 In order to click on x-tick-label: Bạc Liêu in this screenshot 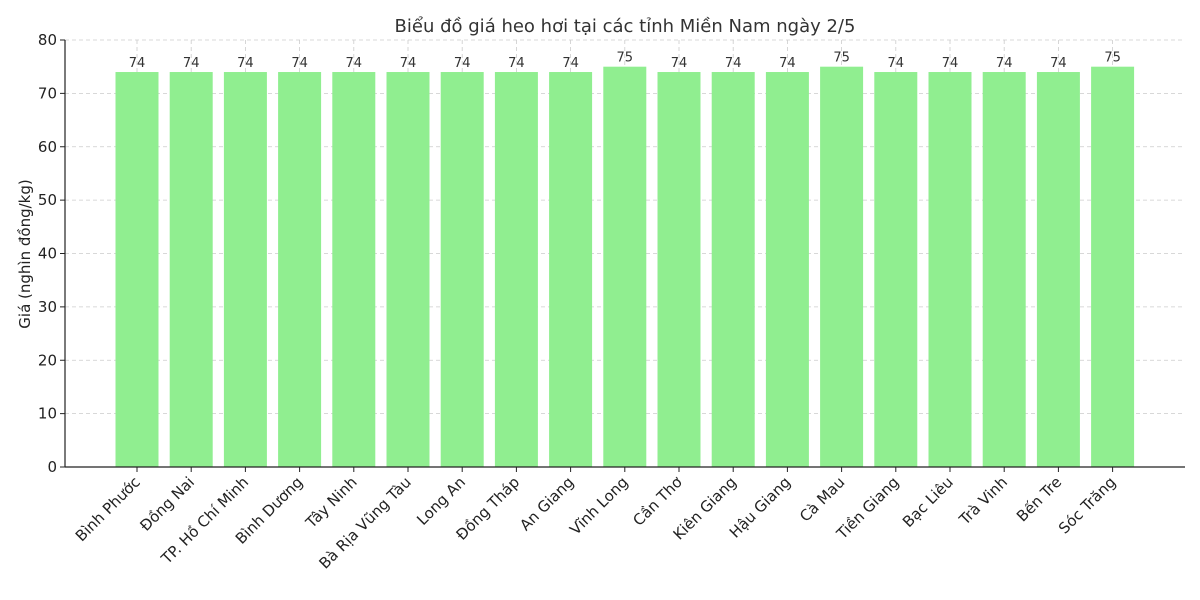, I will do `click(928, 502)`.